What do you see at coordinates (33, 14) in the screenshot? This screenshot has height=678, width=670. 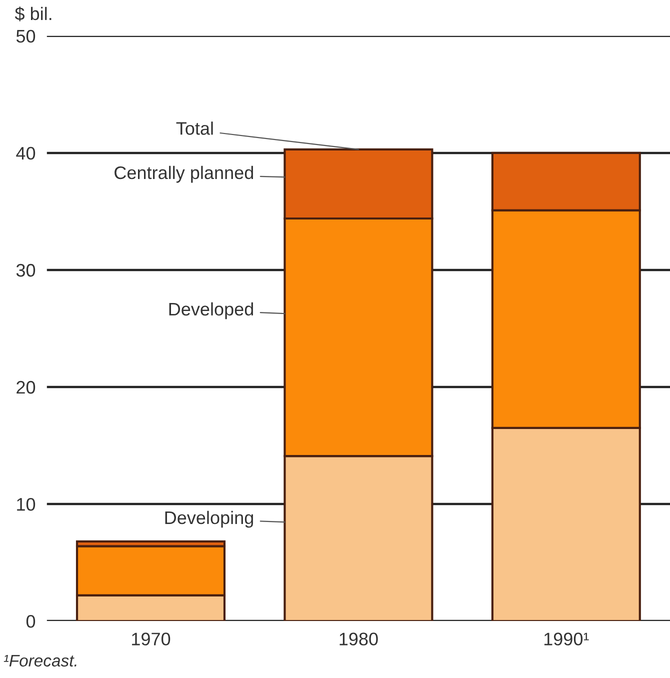 I see `y-axis-title: $ bil.` at bounding box center [33, 14].